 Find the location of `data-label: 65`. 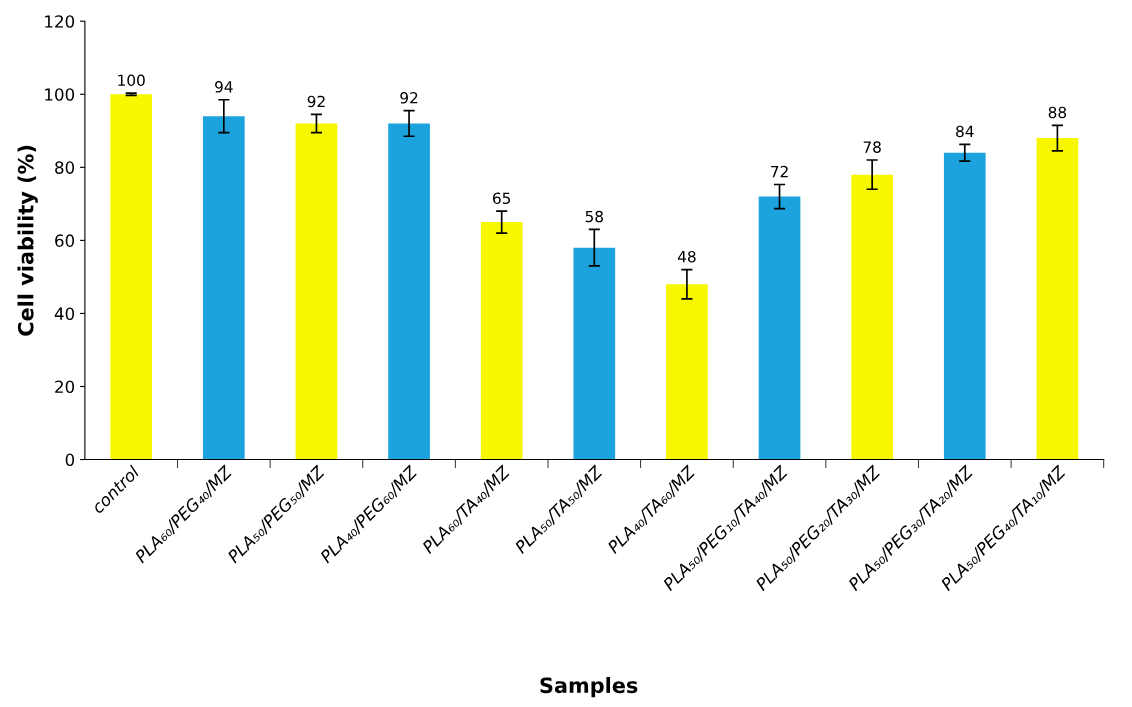

data-label: 65 is located at coordinates (502, 198).